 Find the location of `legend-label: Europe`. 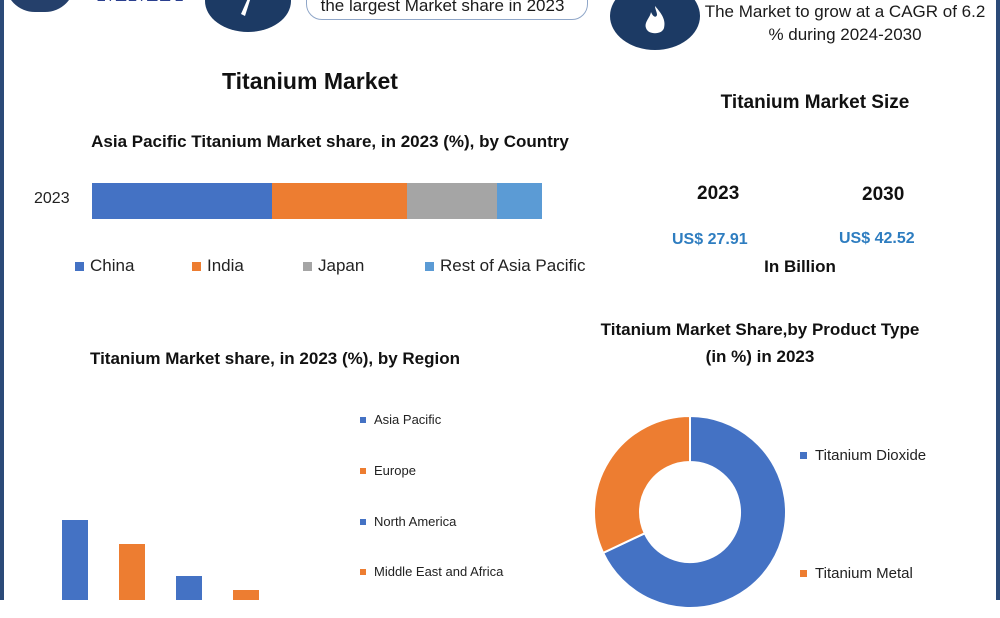

legend-label: Europe is located at coordinates (395, 470).